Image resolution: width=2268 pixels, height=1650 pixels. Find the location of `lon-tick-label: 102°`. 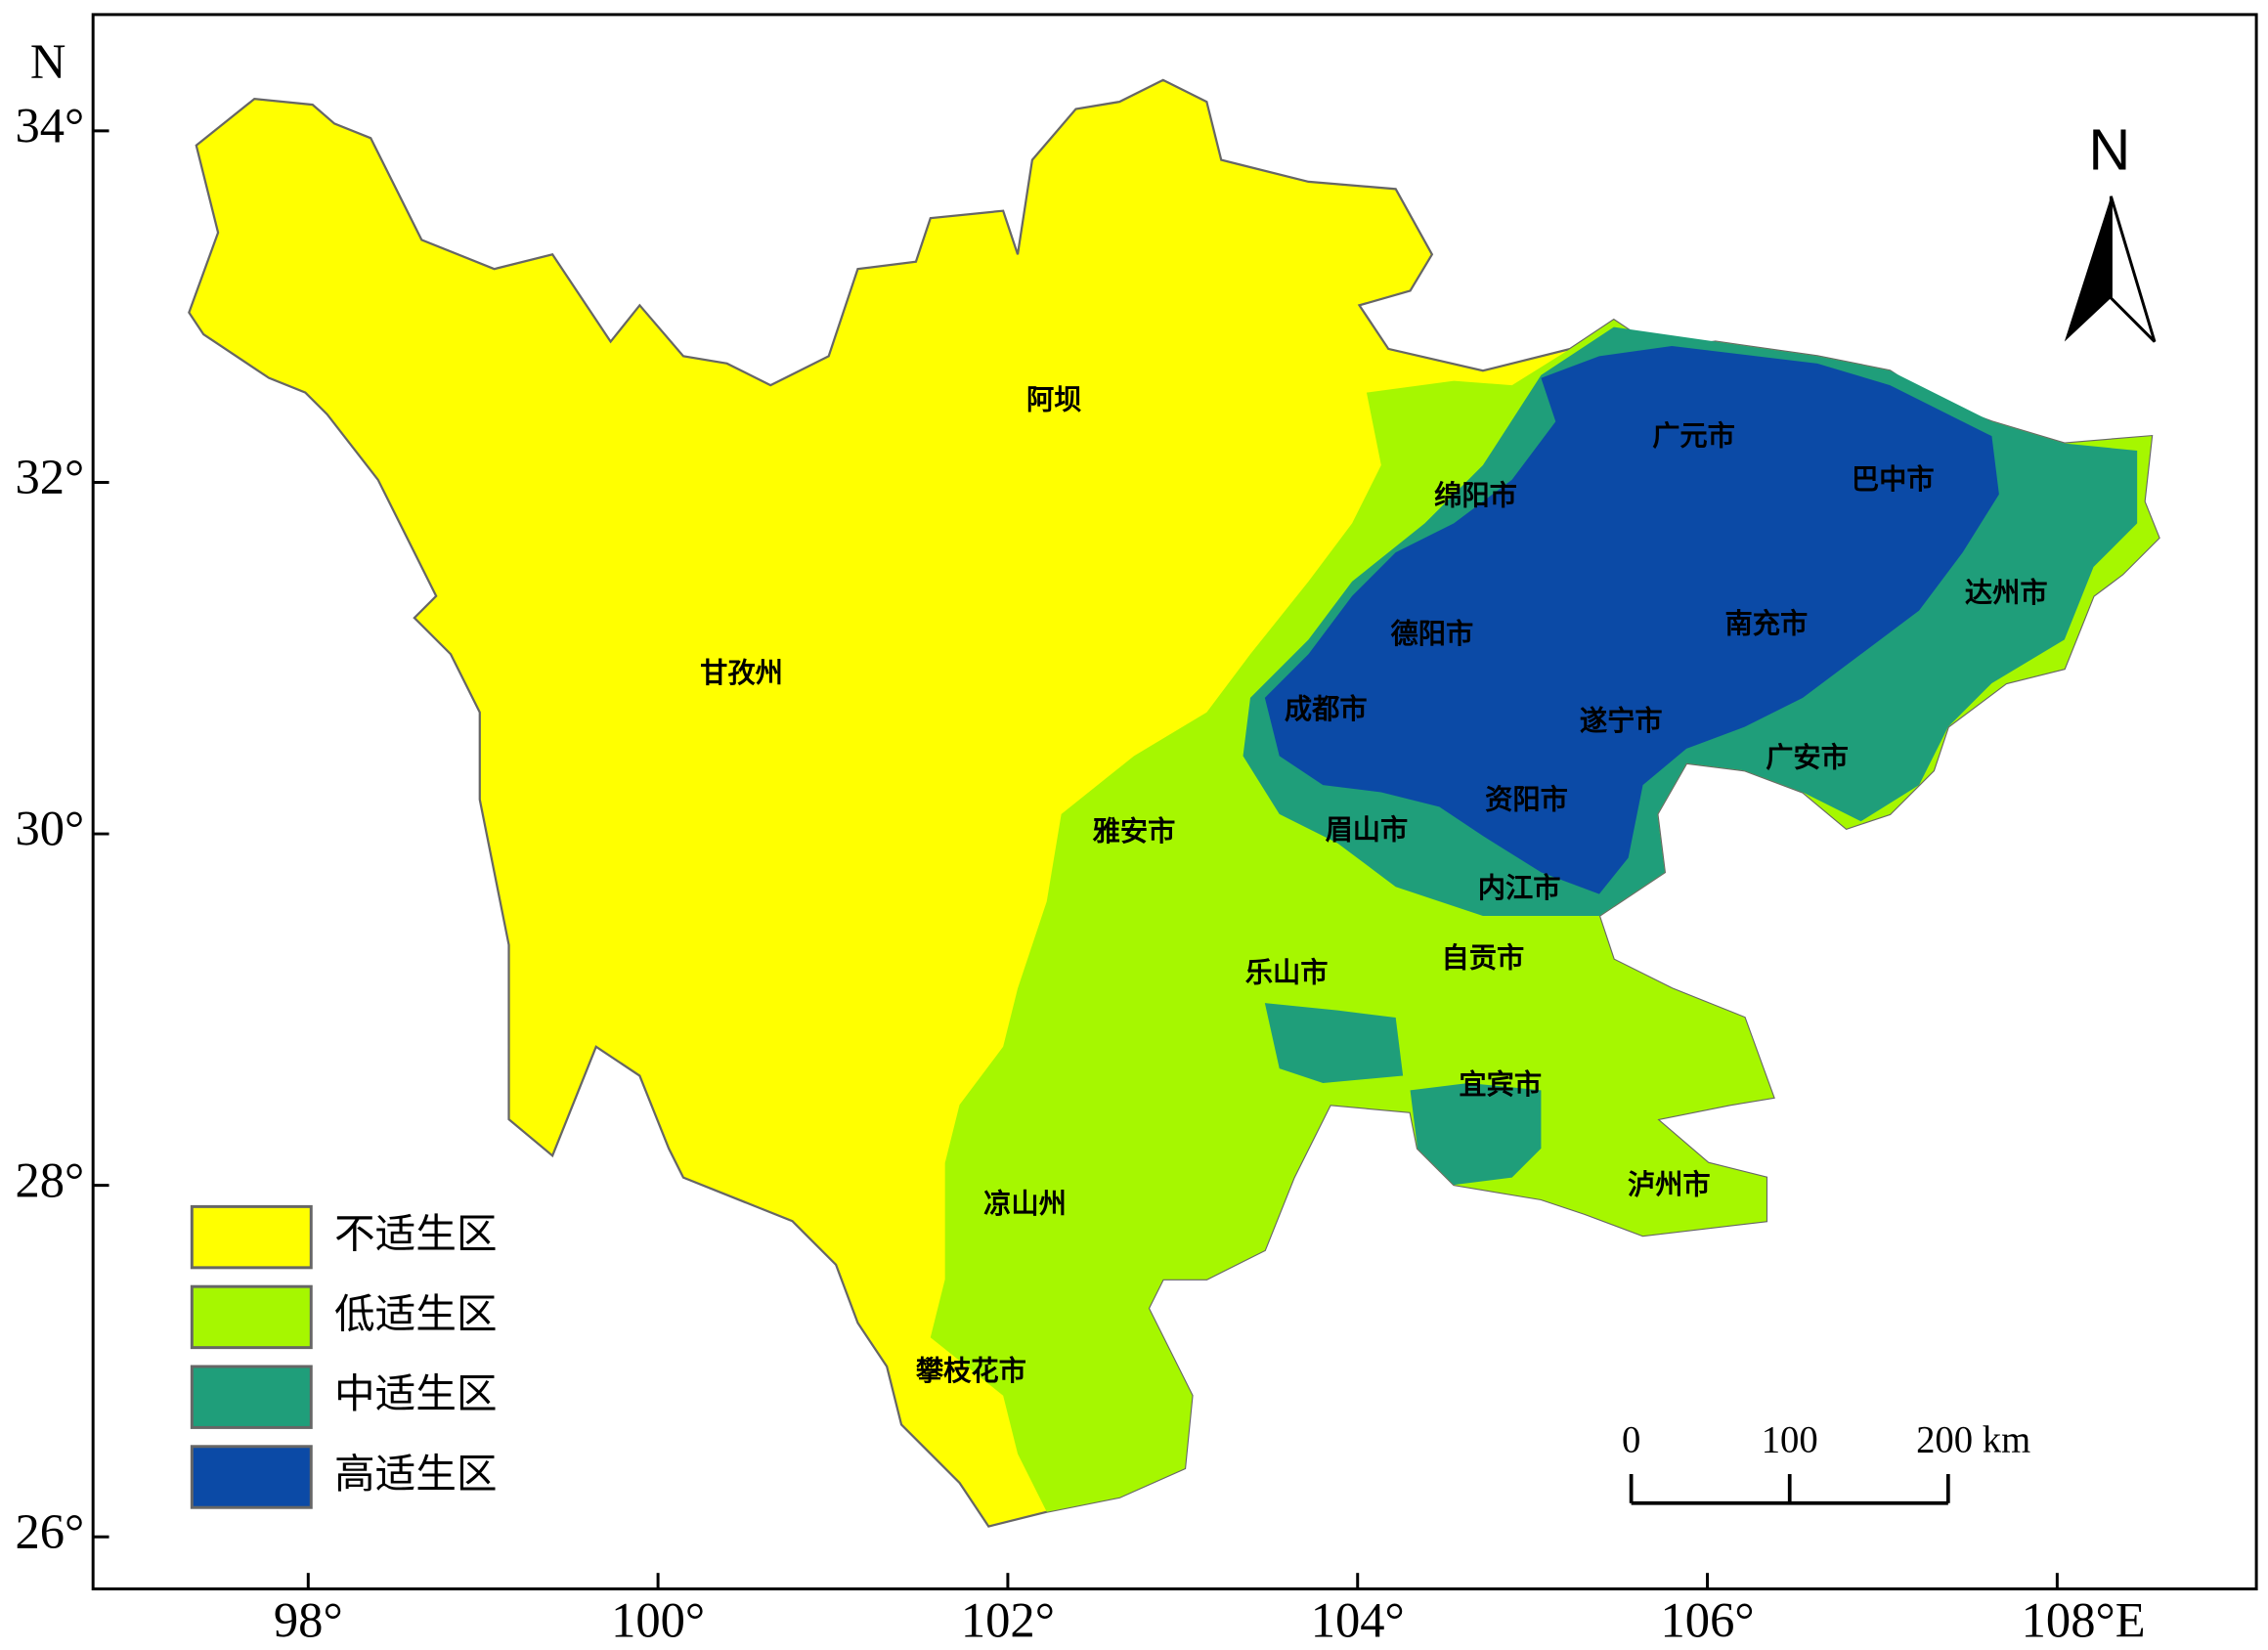

lon-tick-label: 102° is located at coordinates (1008, 1619).